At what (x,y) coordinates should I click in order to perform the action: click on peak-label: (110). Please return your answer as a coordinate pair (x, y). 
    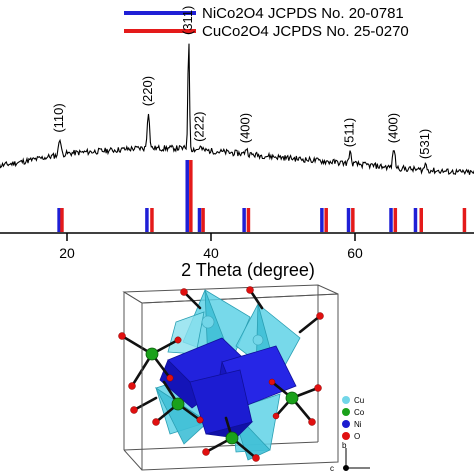
    Looking at the image, I should click on (58, 117).